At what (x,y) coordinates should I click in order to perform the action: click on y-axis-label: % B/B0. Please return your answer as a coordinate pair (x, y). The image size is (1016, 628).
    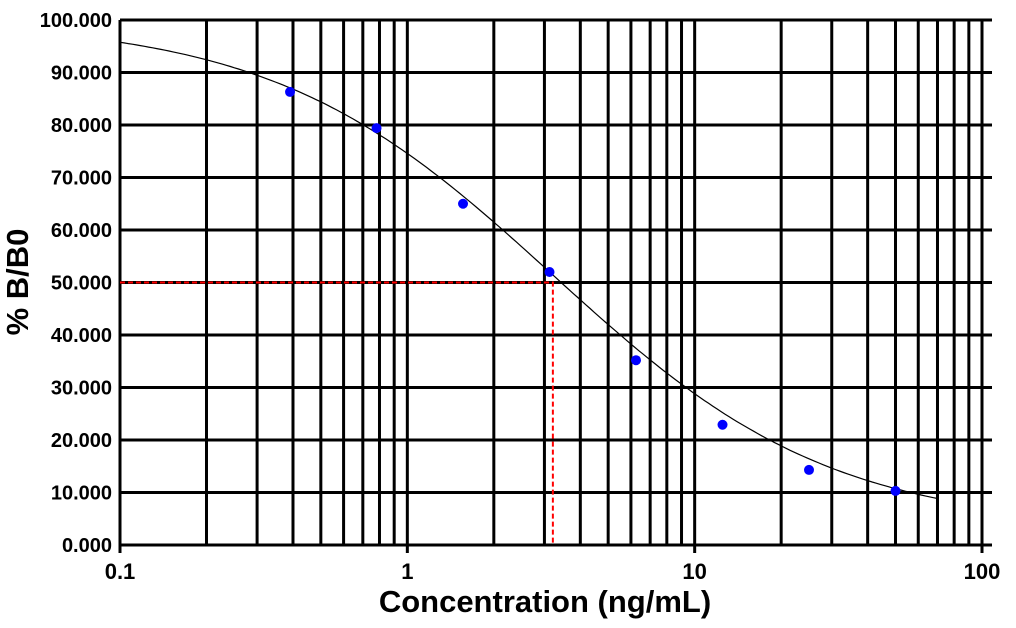
    Looking at the image, I should click on (17, 282).